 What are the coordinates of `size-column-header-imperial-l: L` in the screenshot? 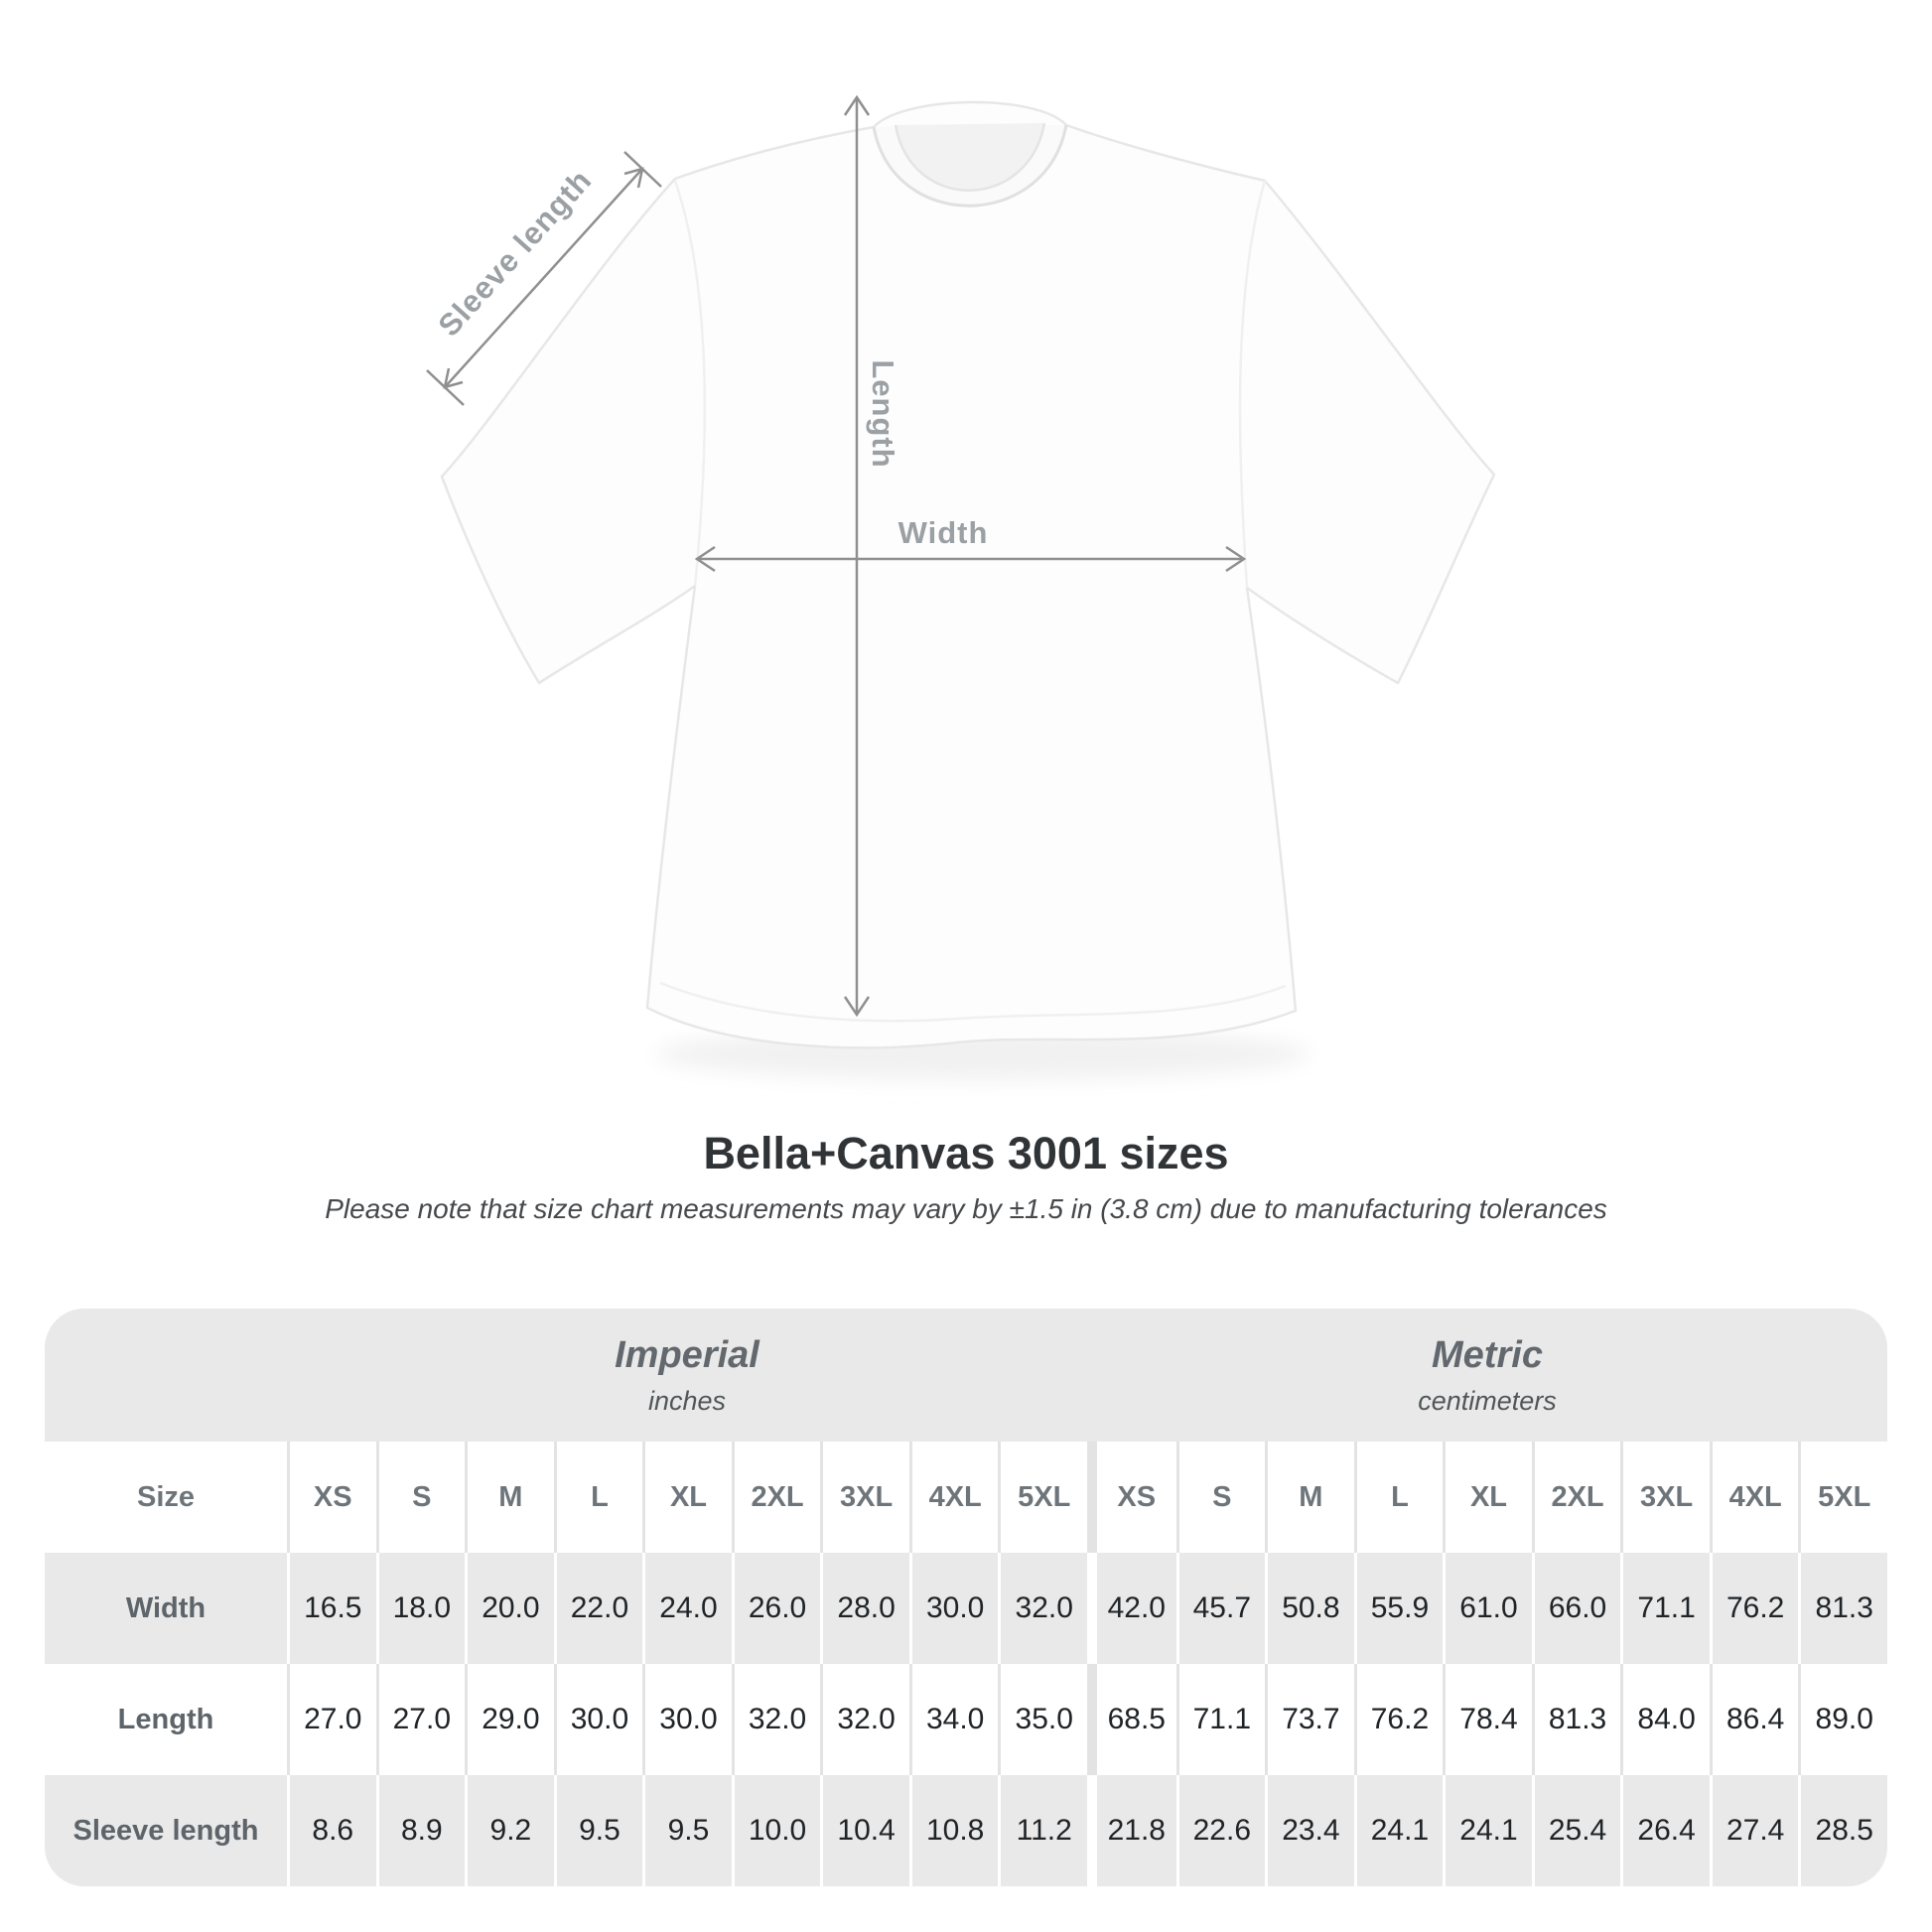 It's located at (598, 1497).